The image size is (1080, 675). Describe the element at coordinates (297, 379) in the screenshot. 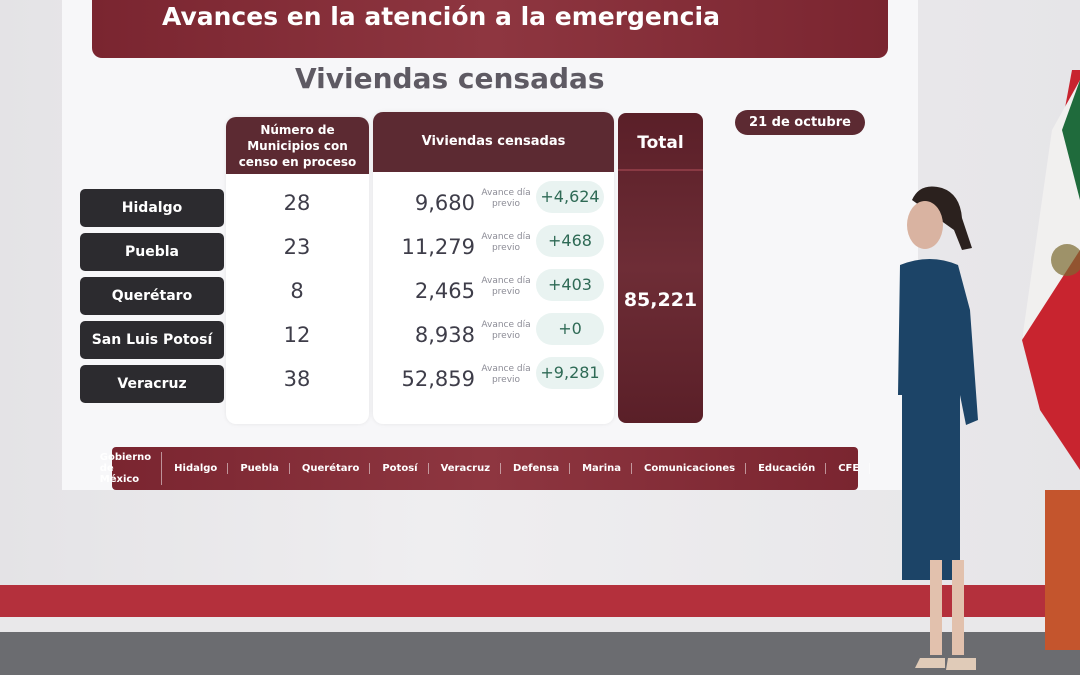

I see `municipios-value: 38` at that location.